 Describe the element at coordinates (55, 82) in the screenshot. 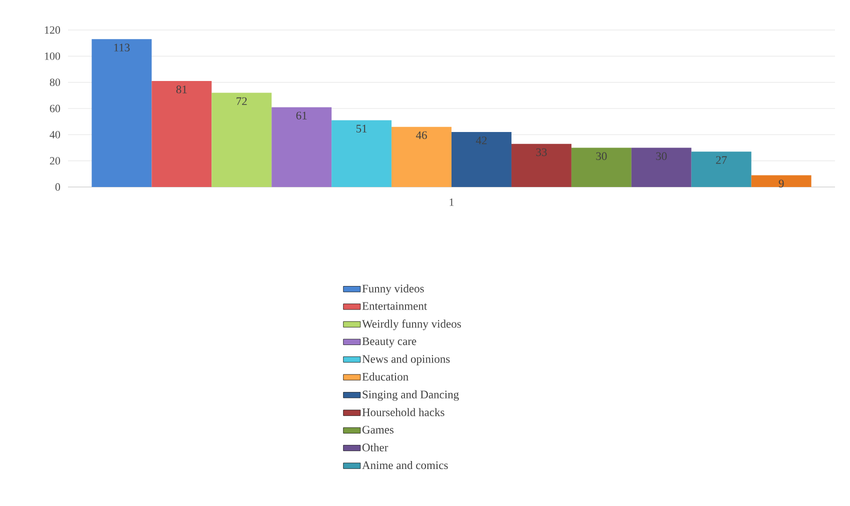

I see `y-tick-label: 80` at that location.